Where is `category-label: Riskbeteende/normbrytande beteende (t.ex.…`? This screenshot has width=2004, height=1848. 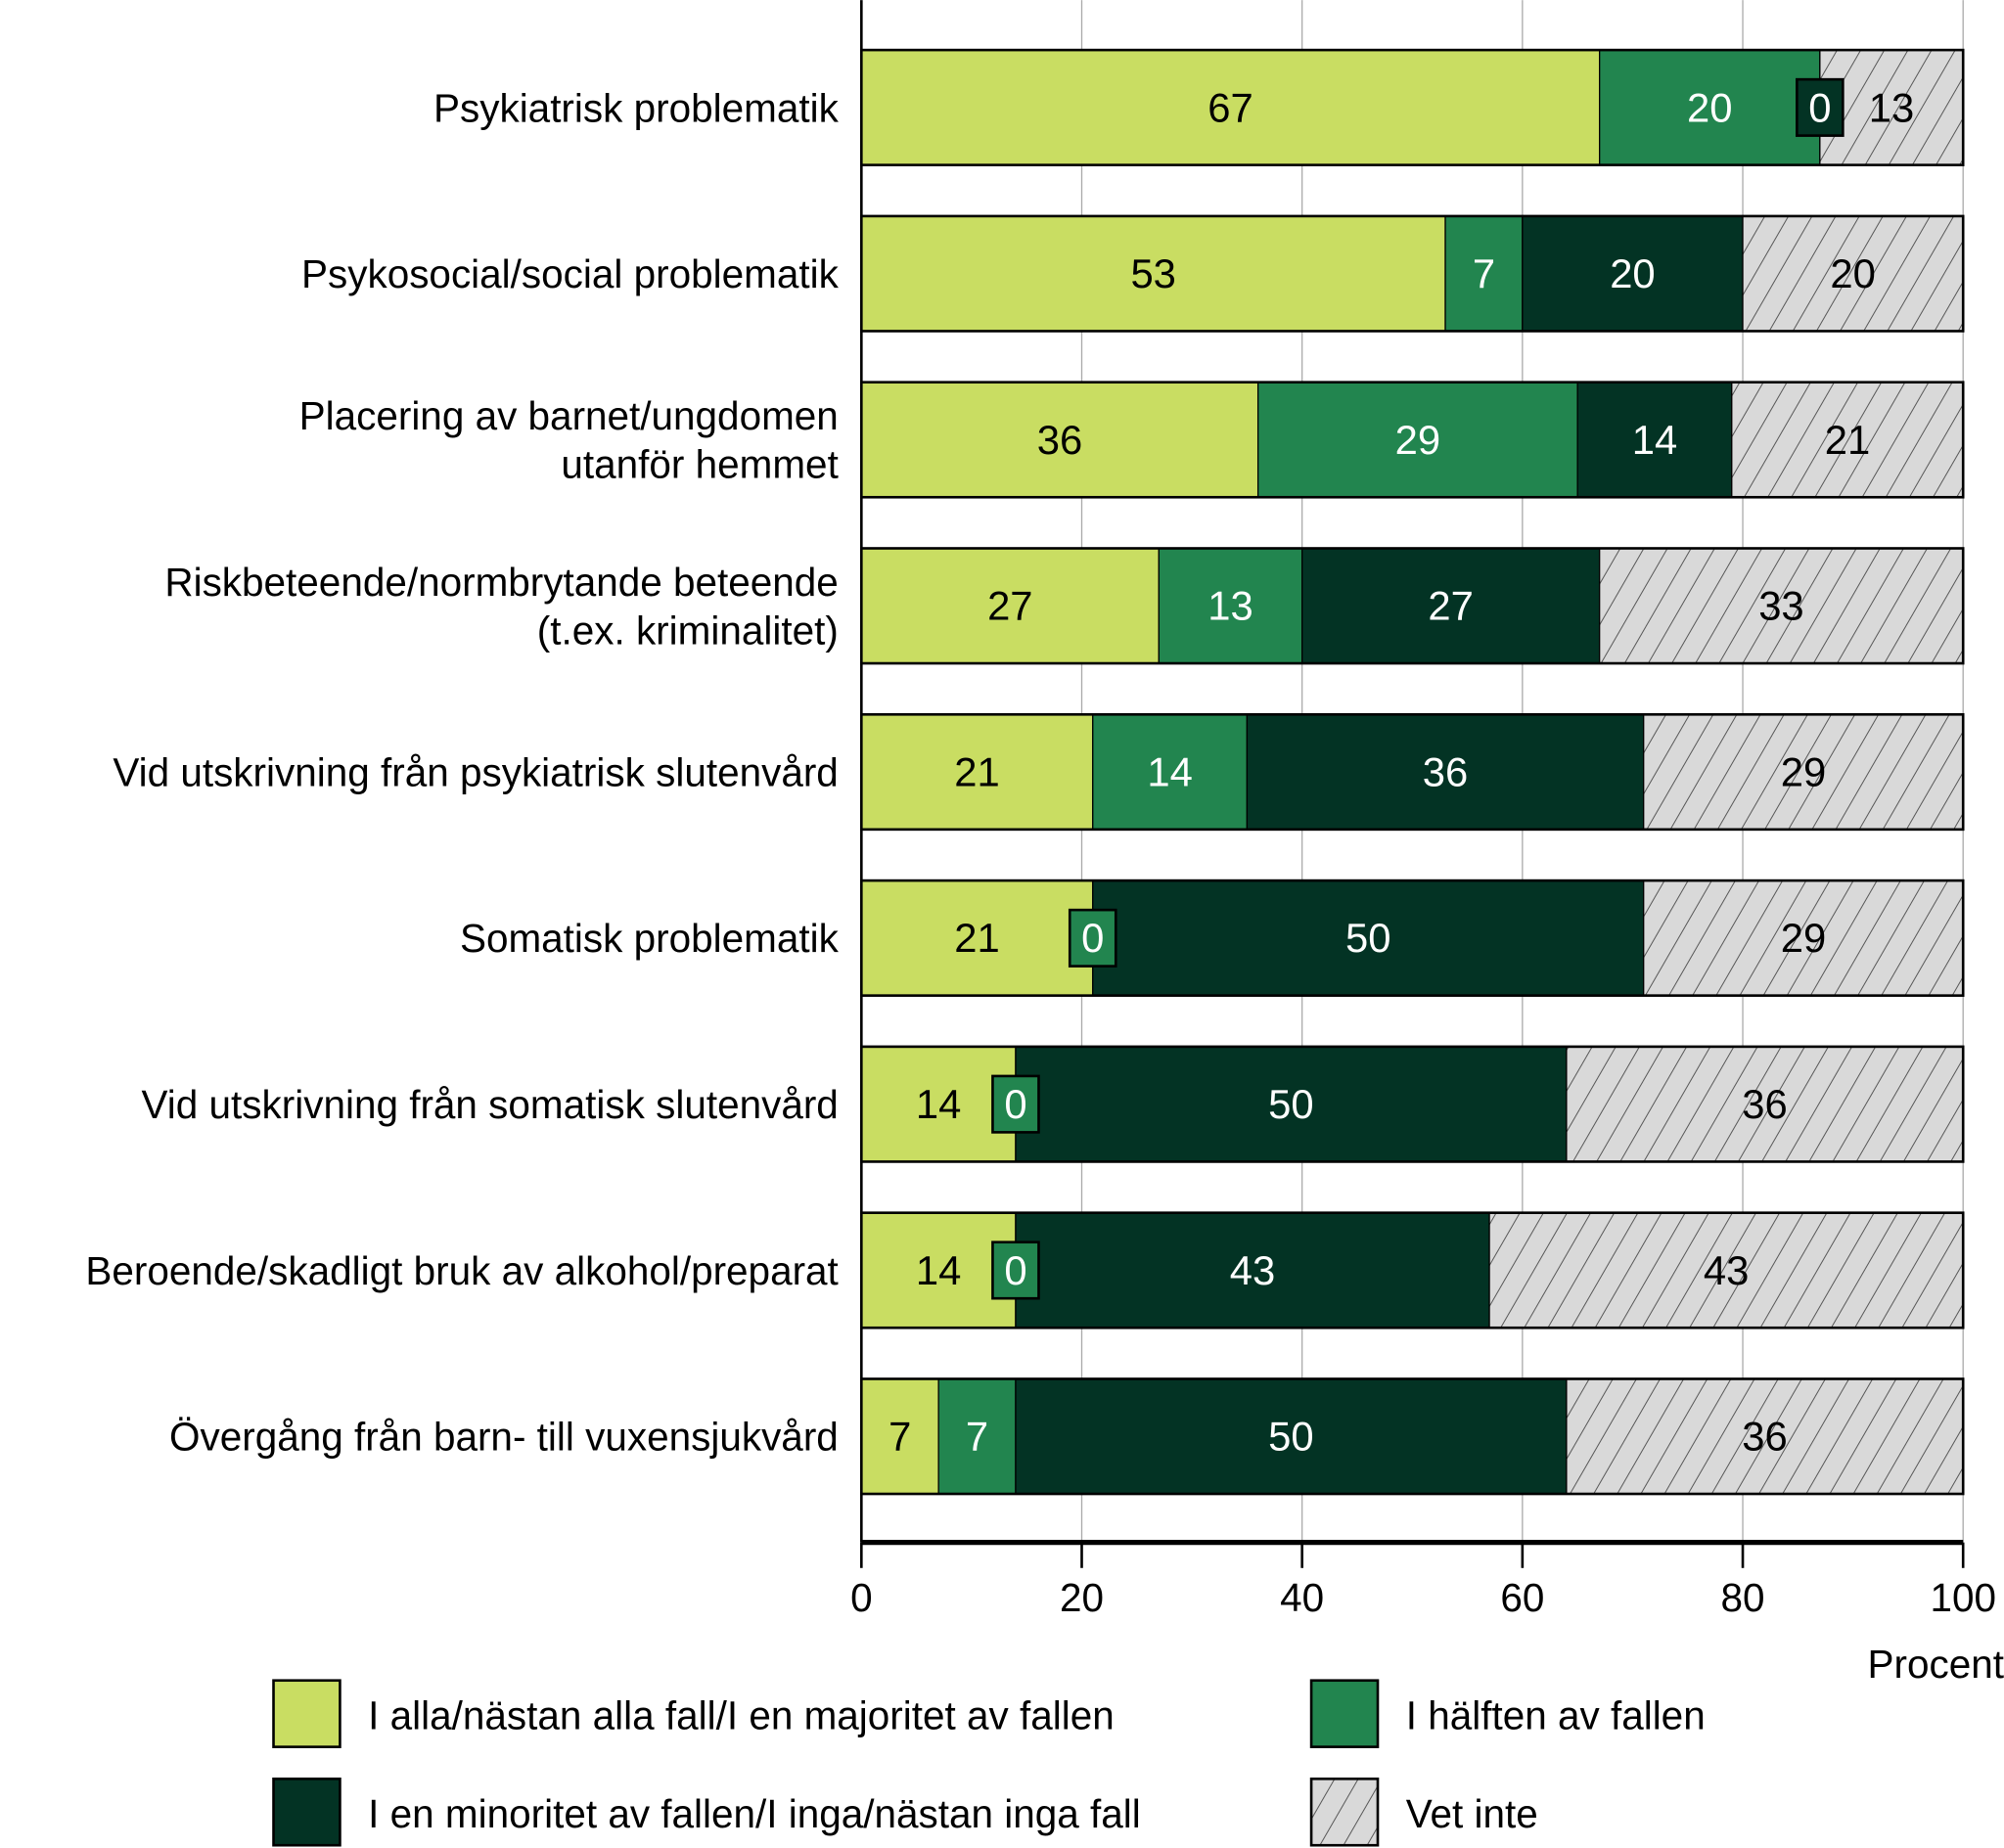 category-label: Riskbeteende/normbrytande beteende (t.ex.… is located at coordinates (501, 607).